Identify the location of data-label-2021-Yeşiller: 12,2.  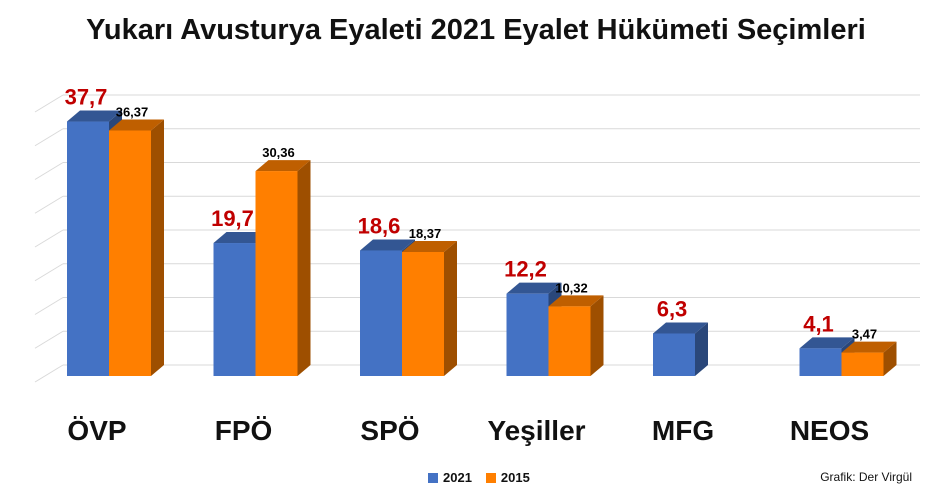
(525, 269).